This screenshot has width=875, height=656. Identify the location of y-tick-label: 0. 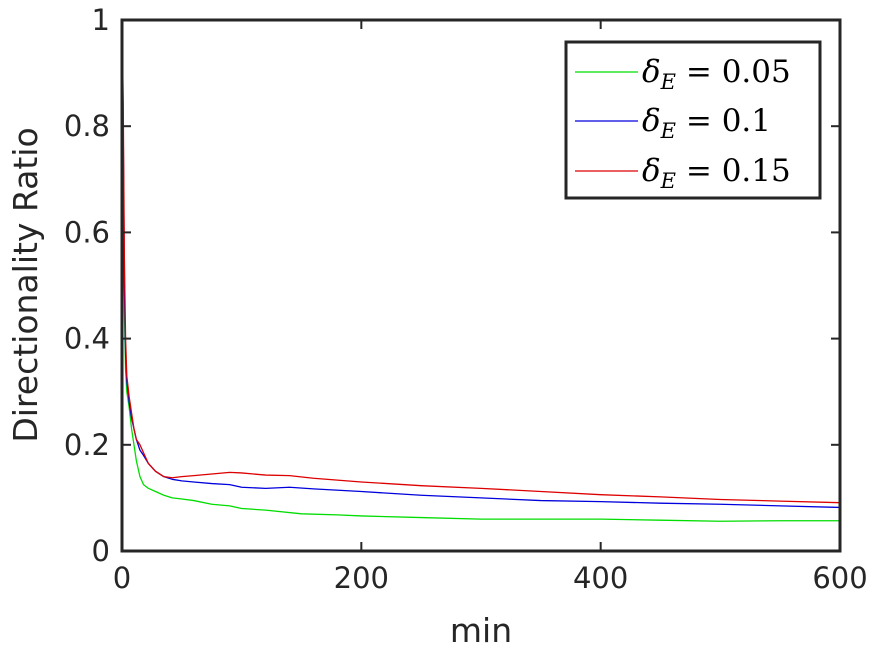
(101, 551).